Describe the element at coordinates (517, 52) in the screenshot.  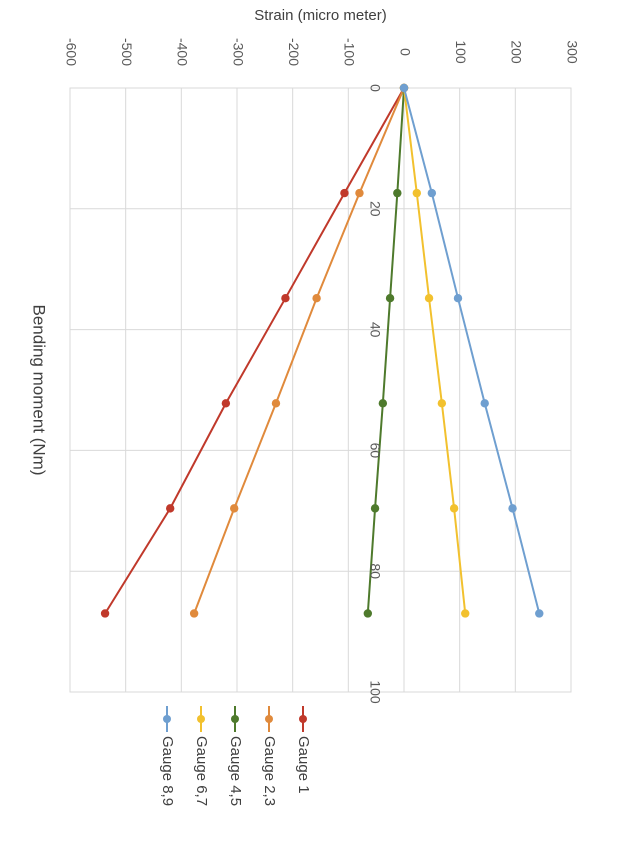
I see `strain-tick-label: 200` at that location.